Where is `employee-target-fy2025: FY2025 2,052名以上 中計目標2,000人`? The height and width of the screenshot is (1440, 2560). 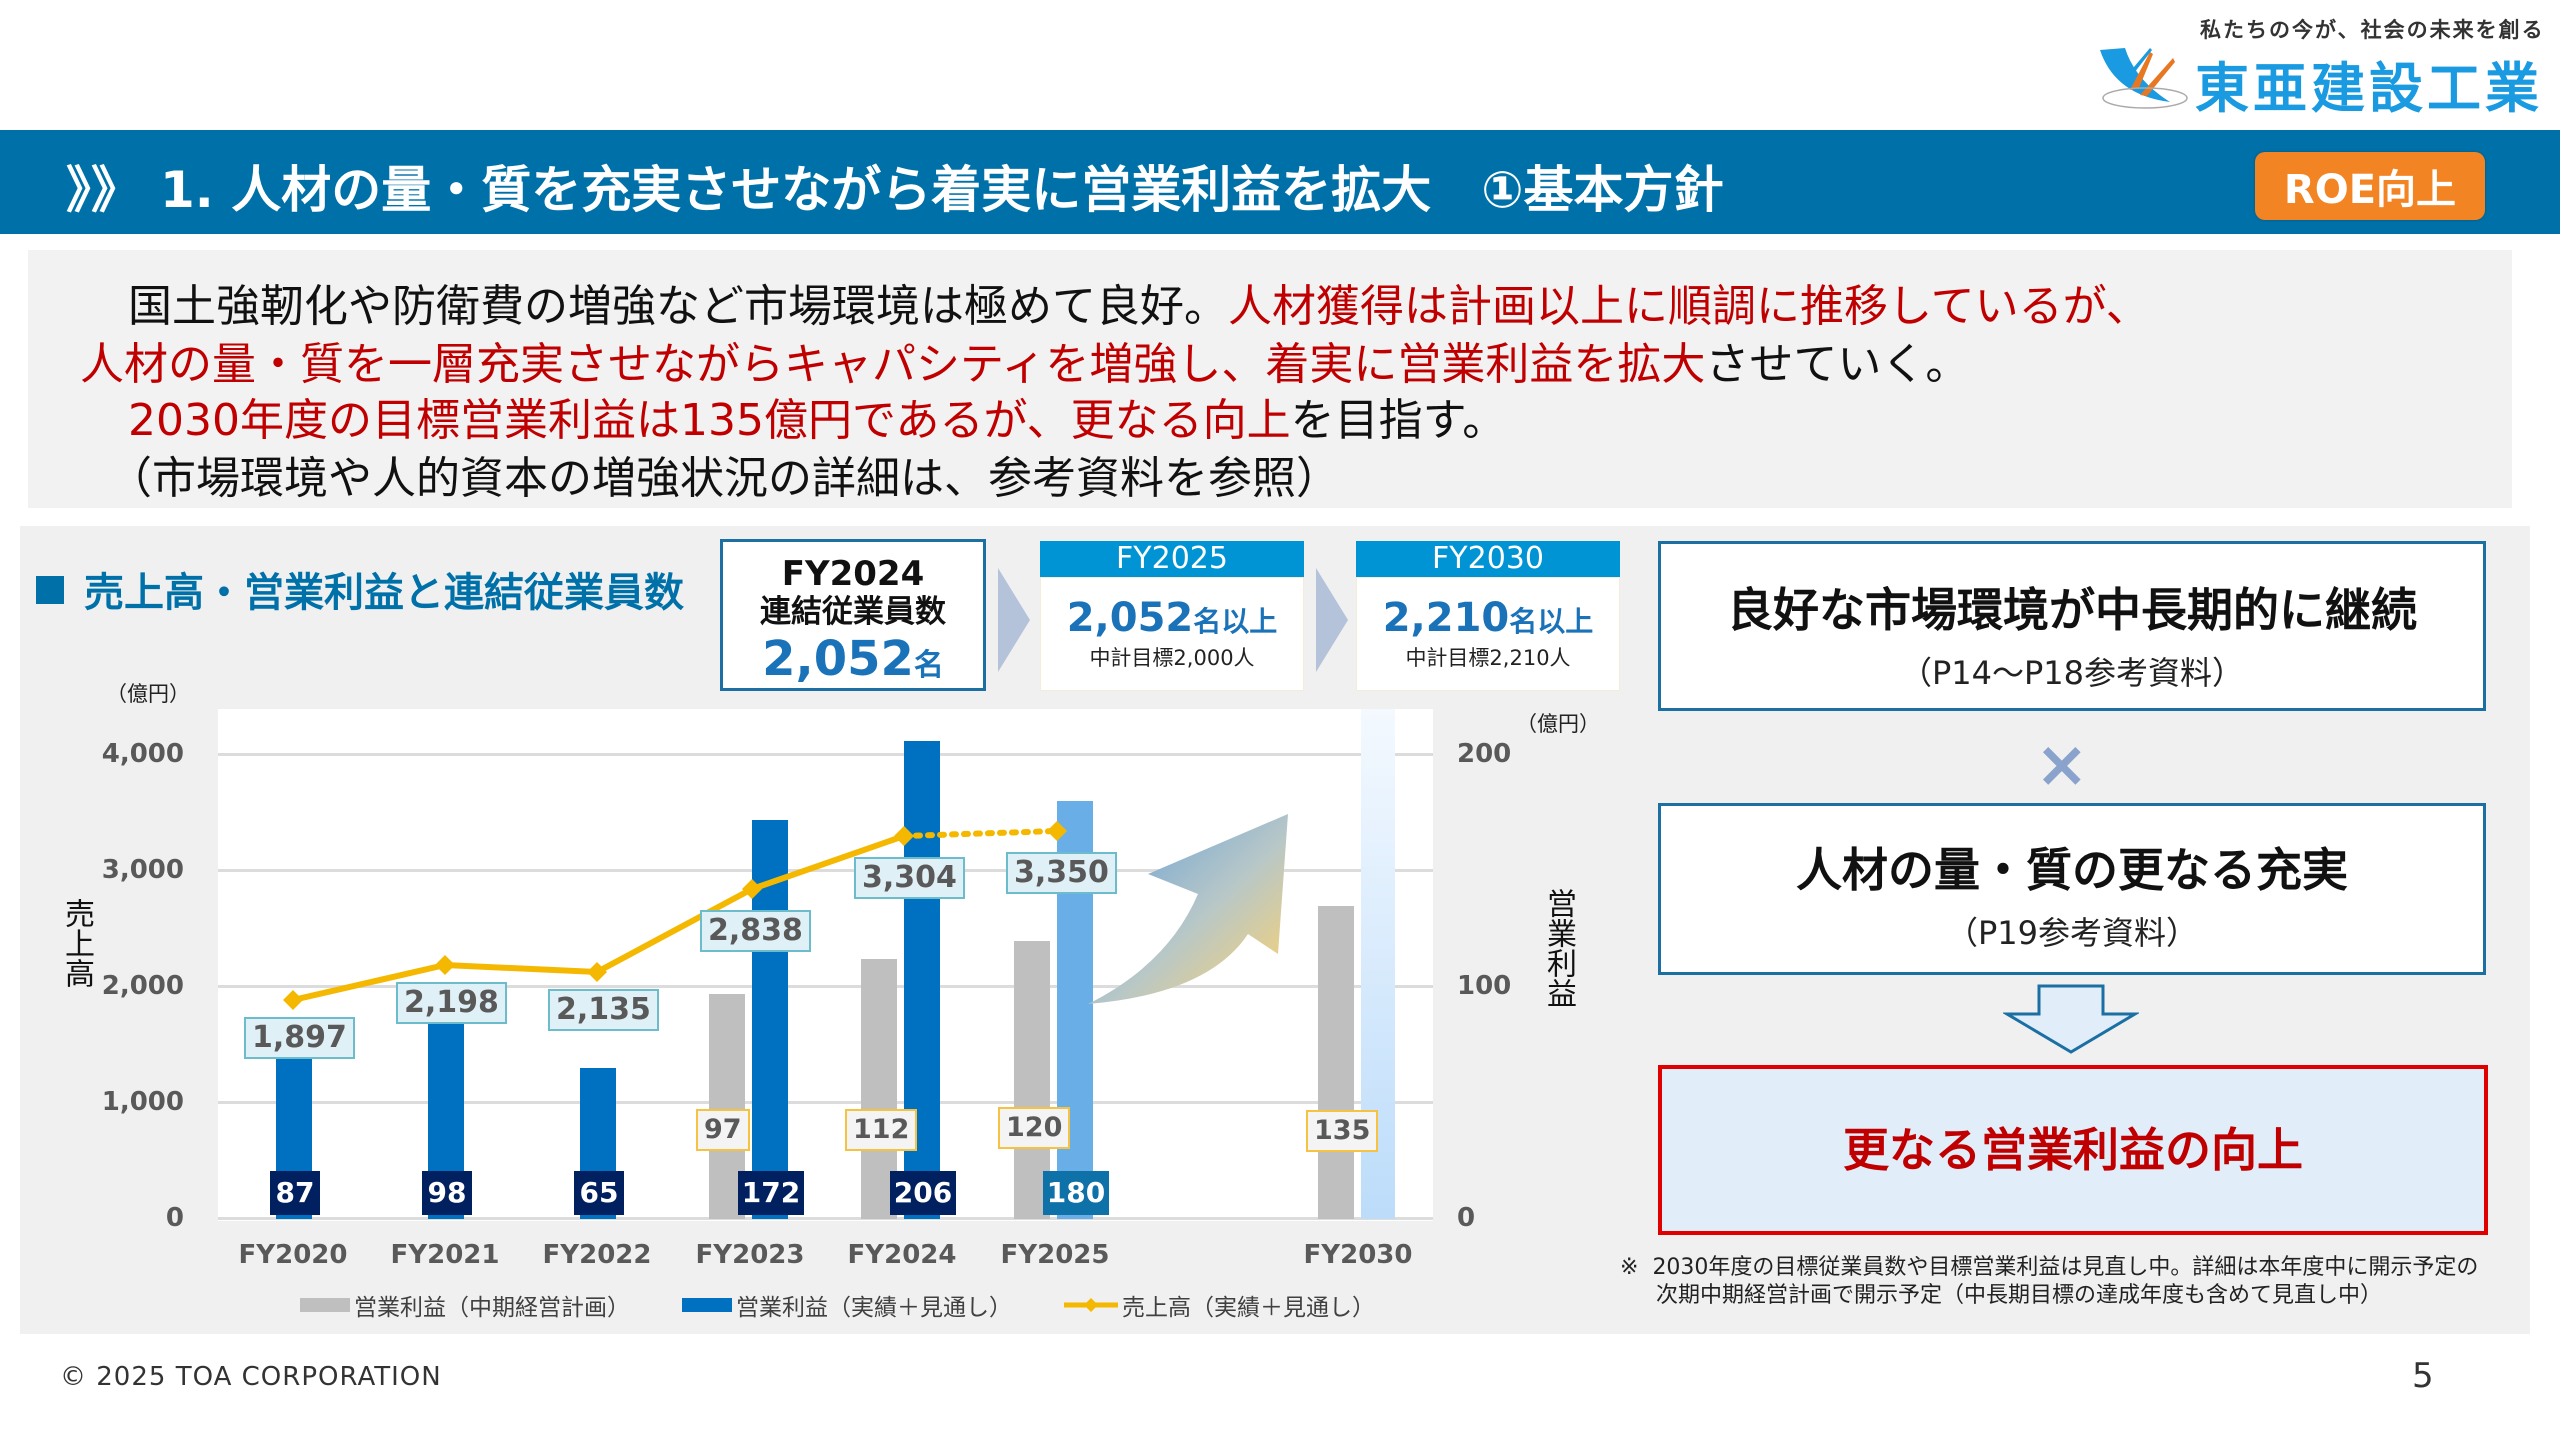 employee-target-fy2025: FY2025 2,052名以上 中計目標2,000人 is located at coordinates (1172, 616).